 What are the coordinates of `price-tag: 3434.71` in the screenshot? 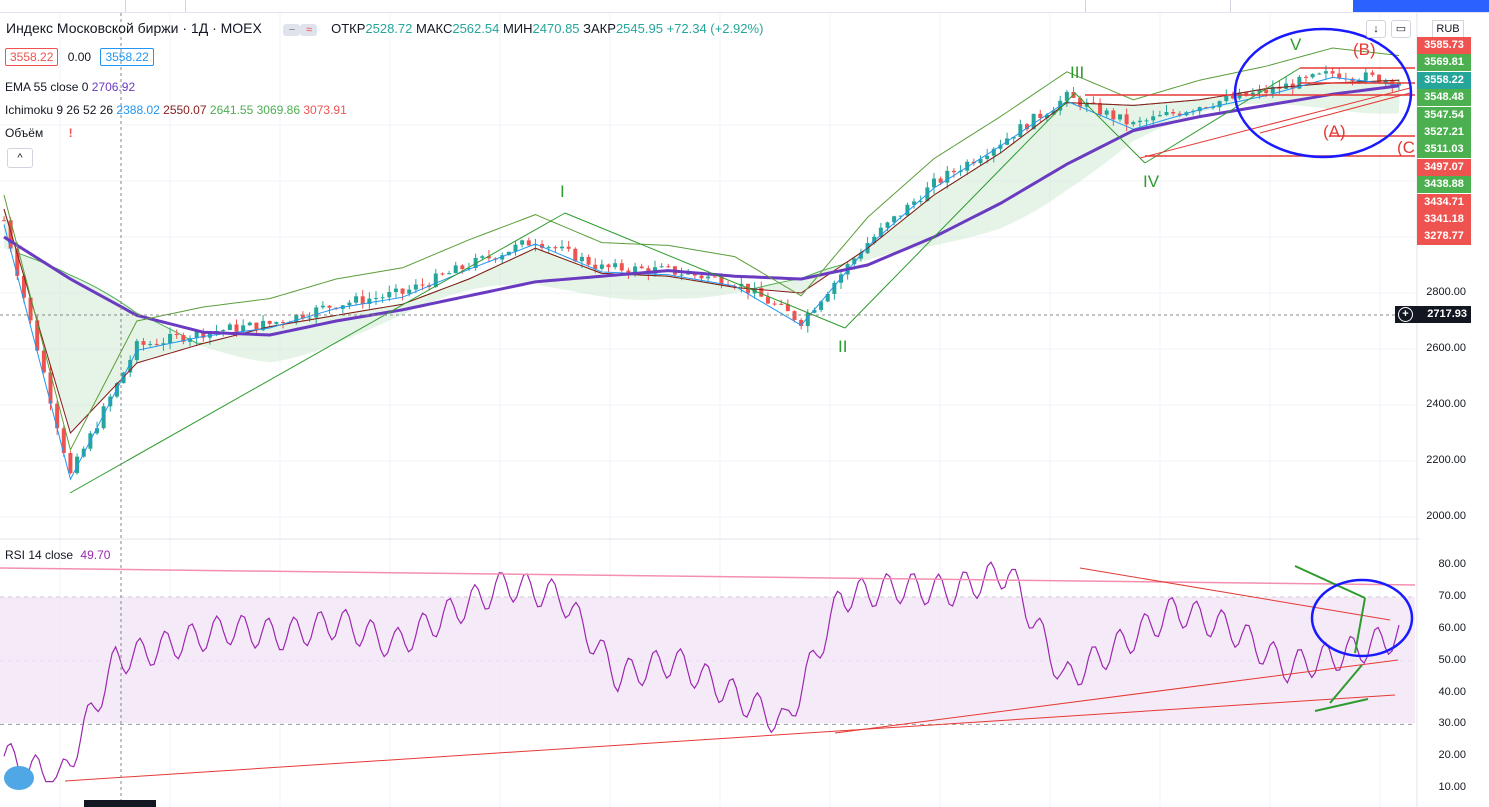 It's located at (1444, 202).